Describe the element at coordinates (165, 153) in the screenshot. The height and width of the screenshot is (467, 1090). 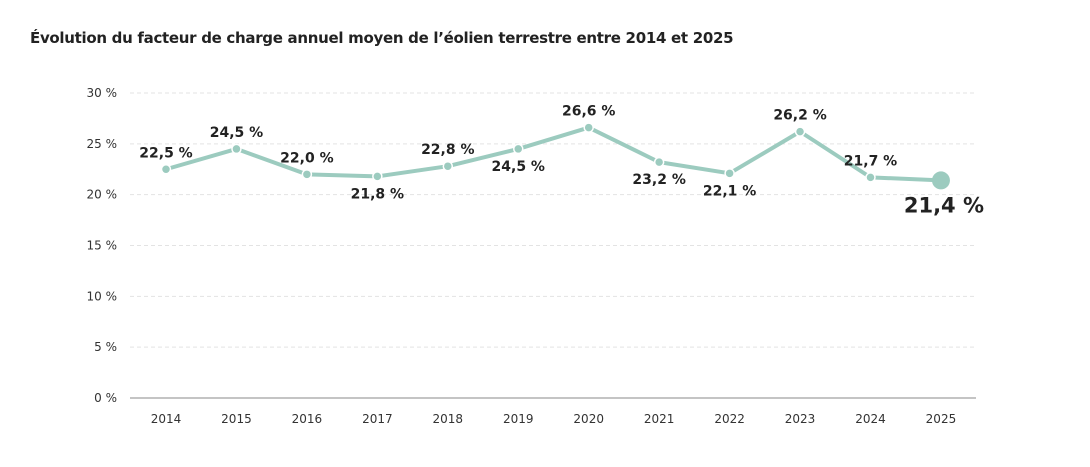
I see `data-label: 22,5 %` at that location.